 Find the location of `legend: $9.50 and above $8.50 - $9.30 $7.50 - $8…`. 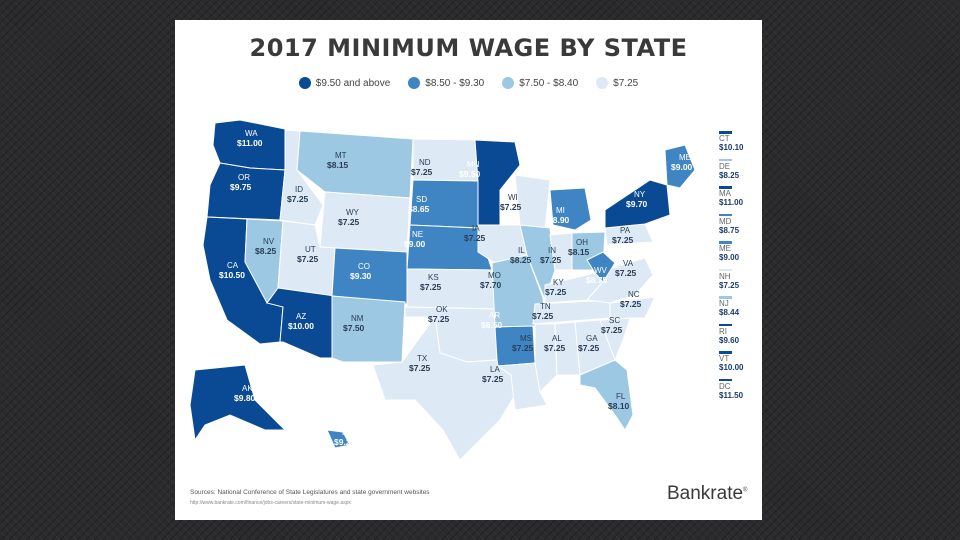

legend: $9.50 and above $8.50 - $9.30 $7.50 - $8… is located at coordinates (468, 83).